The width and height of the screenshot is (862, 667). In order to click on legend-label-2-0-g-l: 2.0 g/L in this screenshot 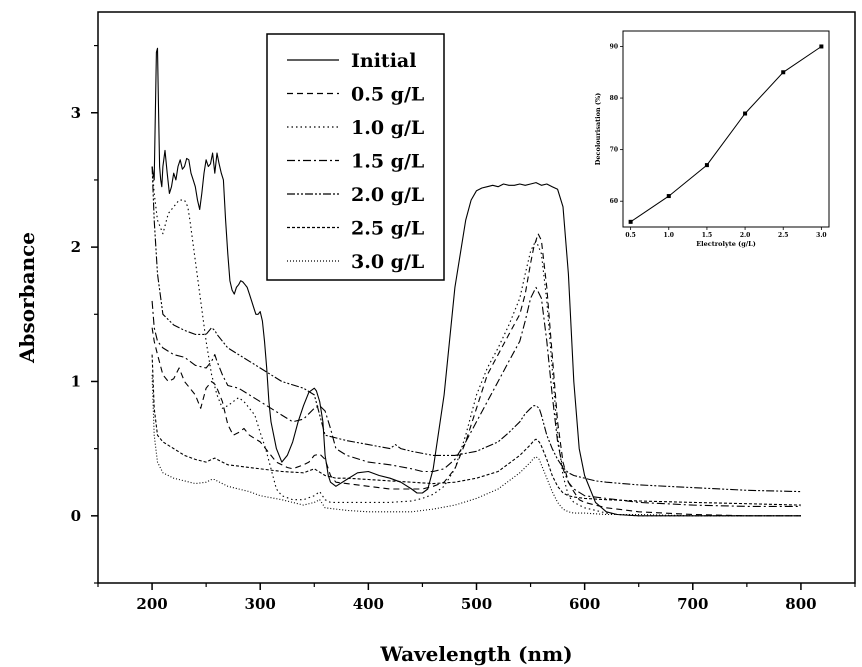, I will do `click(387, 195)`.